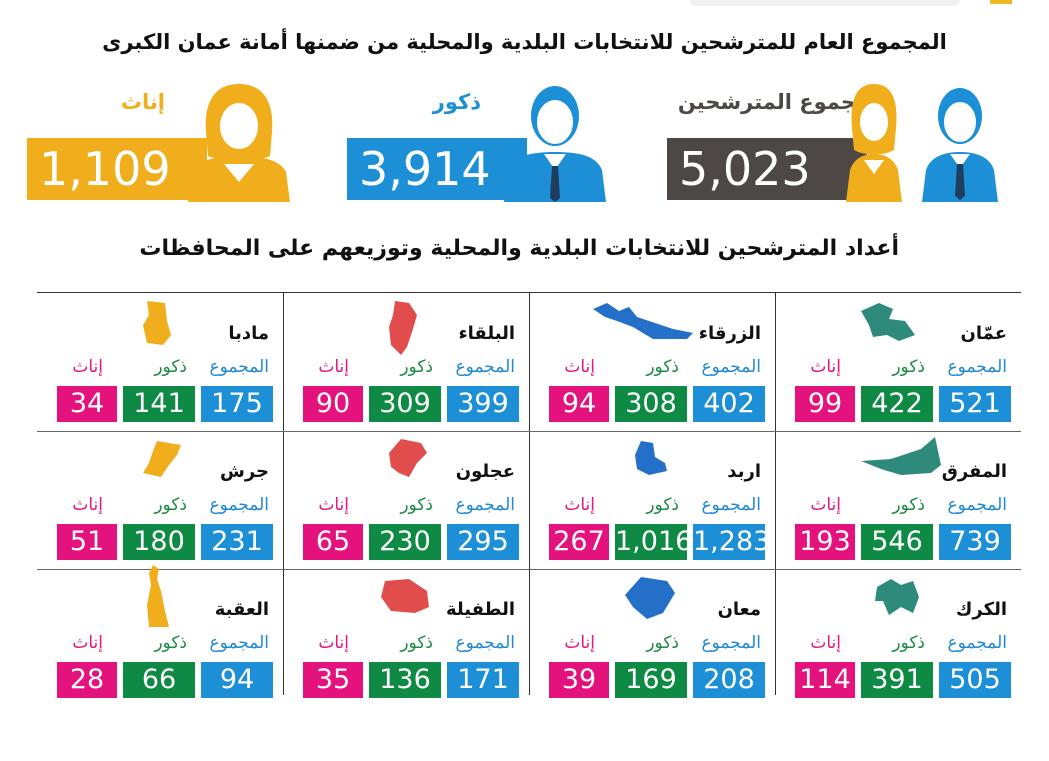 This screenshot has width=1049, height=761. What do you see at coordinates (898, 500) in the screenshot?
I see `governorate-cell: المفرق المجموع ذكور إناث 739 546 193` at bounding box center [898, 500].